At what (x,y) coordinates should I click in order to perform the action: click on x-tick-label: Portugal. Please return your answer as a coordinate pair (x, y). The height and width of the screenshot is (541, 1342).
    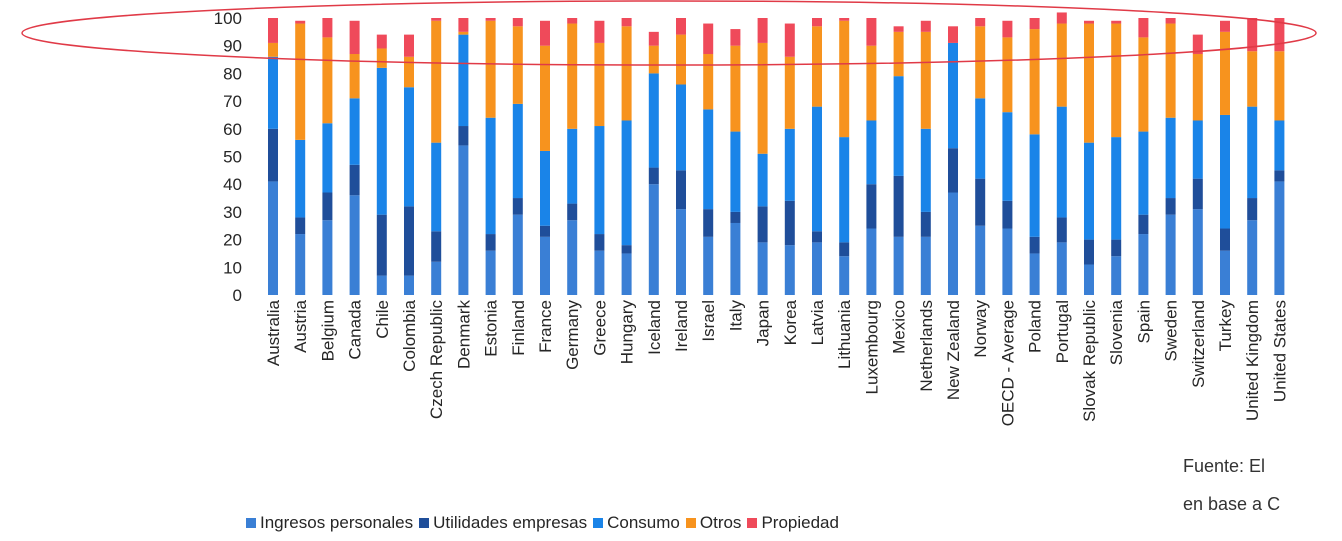
    Looking at the image, I should click on (1062, 331).